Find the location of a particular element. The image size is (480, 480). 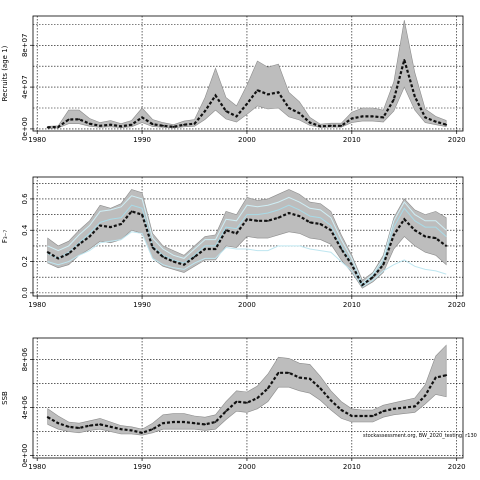

estimate-point-1983 is located at coordinates (68, 253).